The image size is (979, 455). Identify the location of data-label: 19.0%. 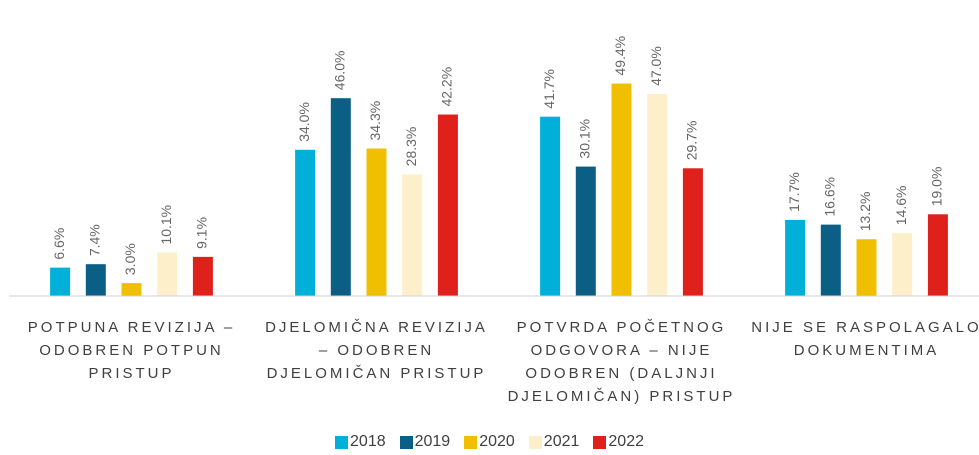
(937, 187).